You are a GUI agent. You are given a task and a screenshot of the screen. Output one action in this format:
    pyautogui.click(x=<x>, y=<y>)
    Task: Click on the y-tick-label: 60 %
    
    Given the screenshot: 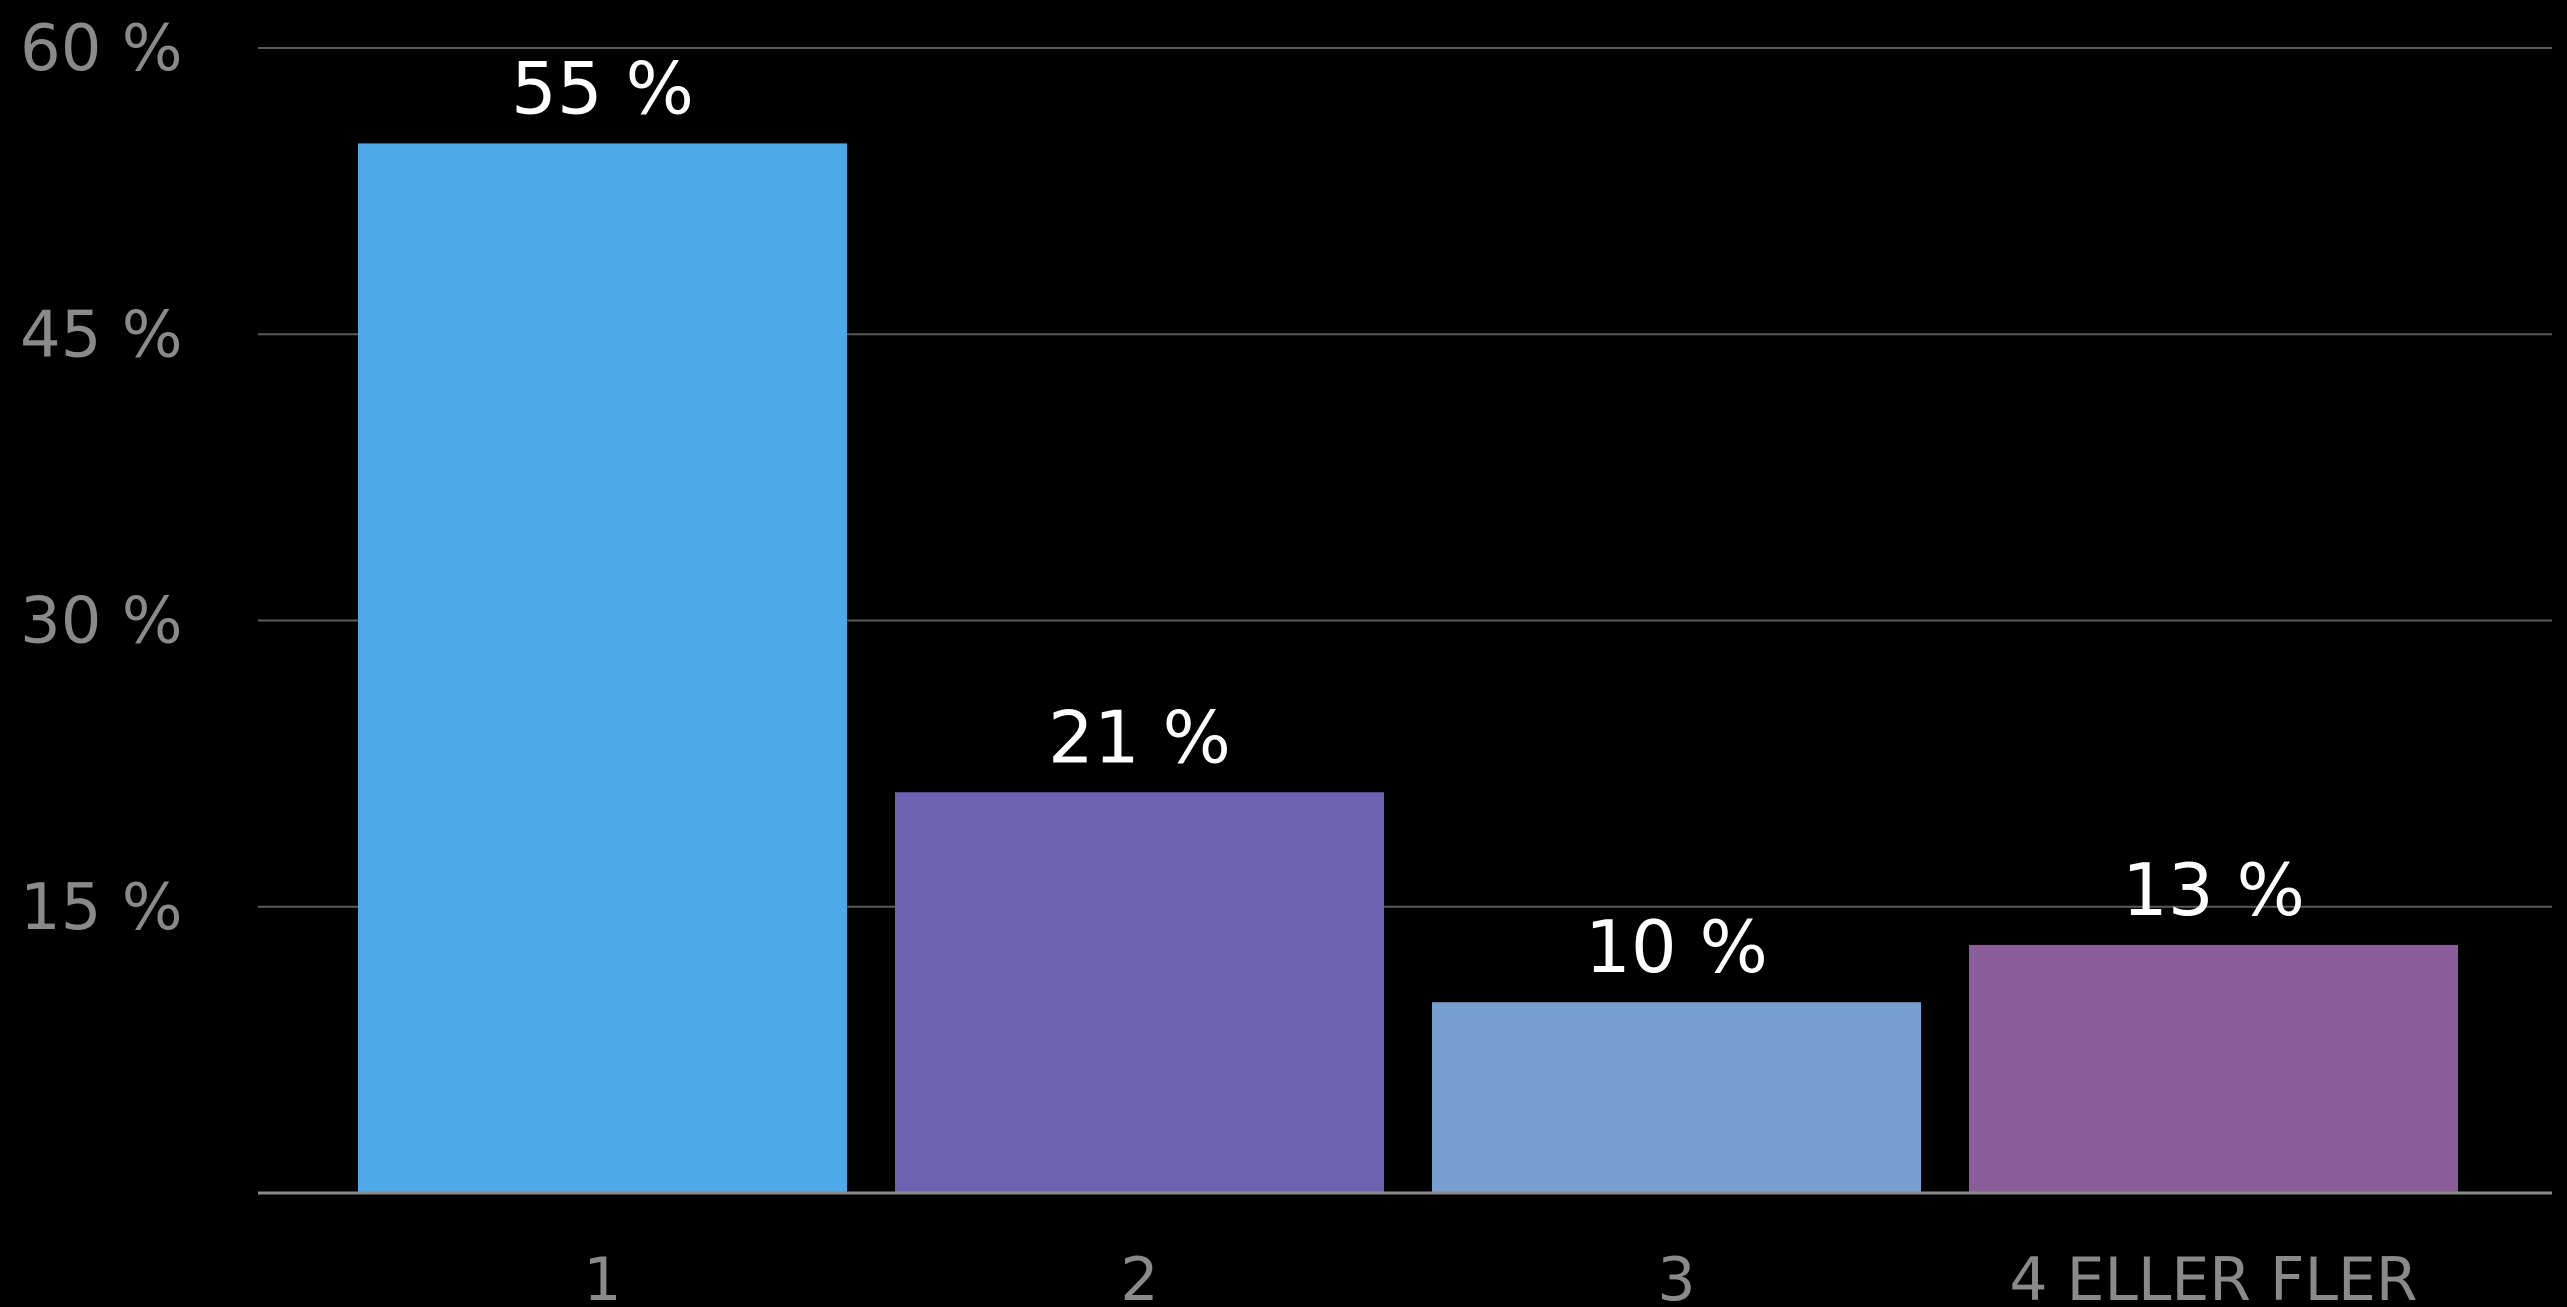 What is the action you would take?
    pyautogui.click(x=101, y=49)
    